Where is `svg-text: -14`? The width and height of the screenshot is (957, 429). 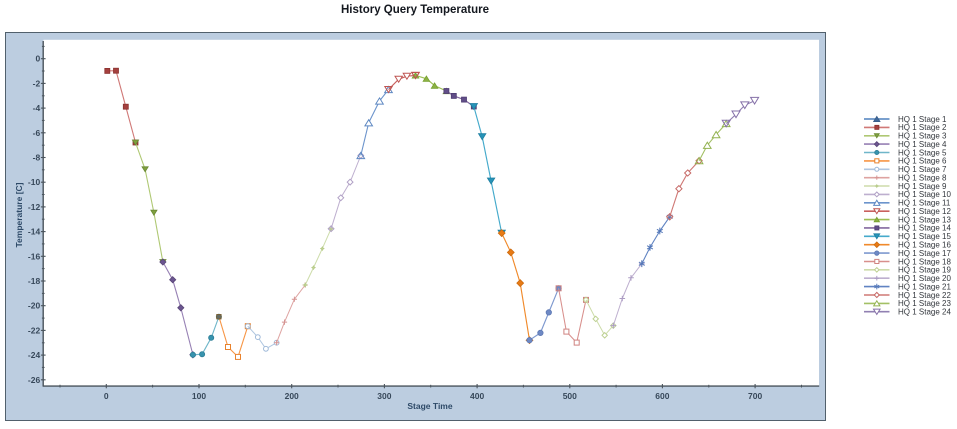 svg-text: -14 is located at coordinates (34, 232).